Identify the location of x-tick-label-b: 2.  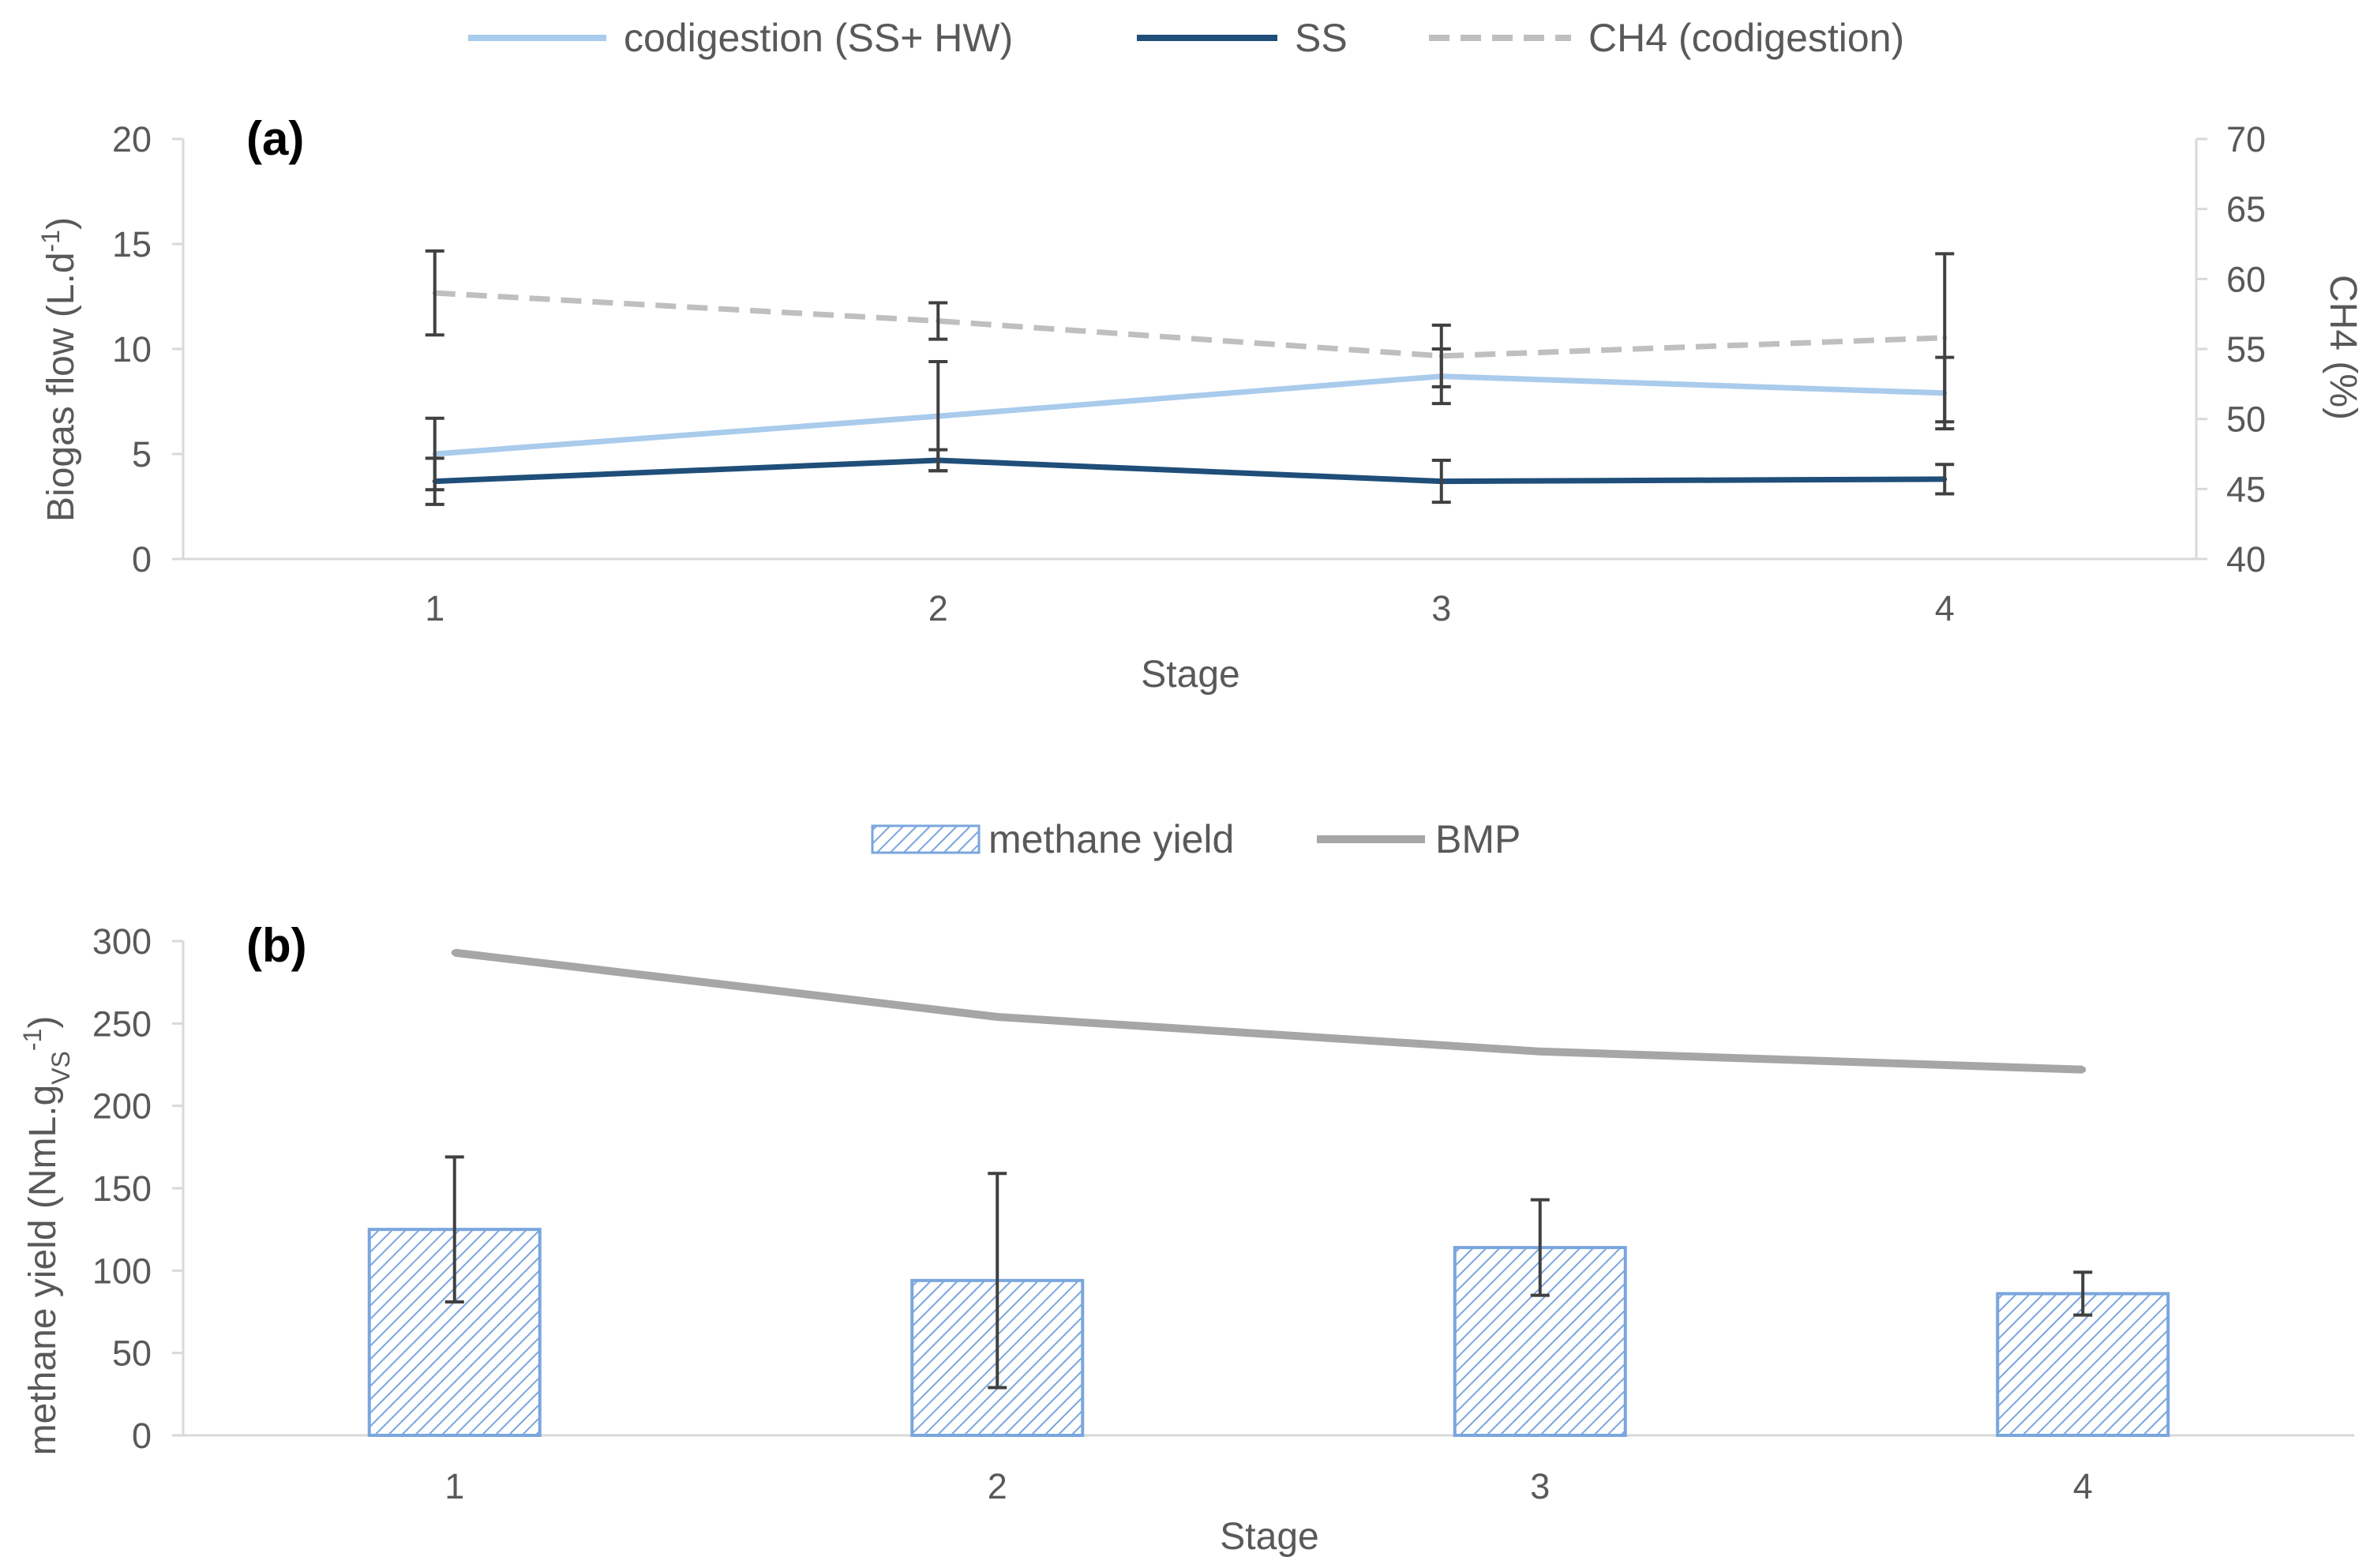
(997, 1486).